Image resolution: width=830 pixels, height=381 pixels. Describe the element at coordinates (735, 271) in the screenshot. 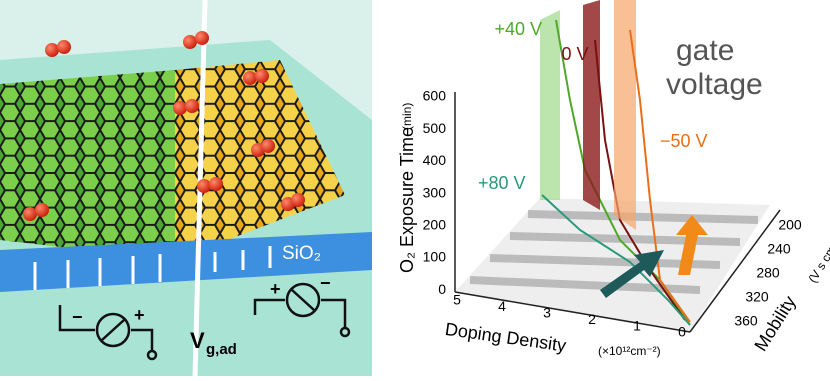

I see `z-axis` at that location.